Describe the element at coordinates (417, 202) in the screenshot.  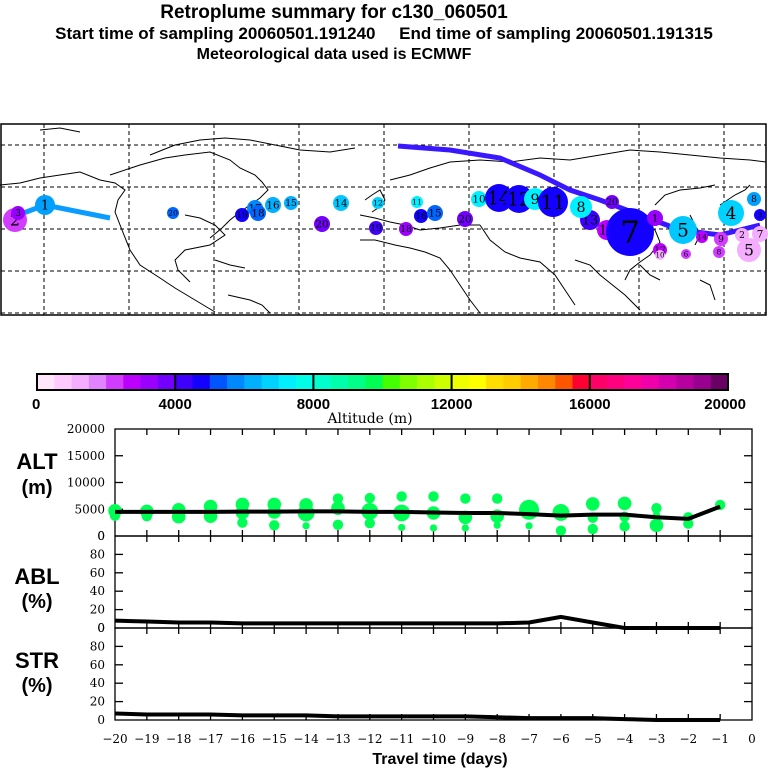
I see `plume-marker: 11` at that location.